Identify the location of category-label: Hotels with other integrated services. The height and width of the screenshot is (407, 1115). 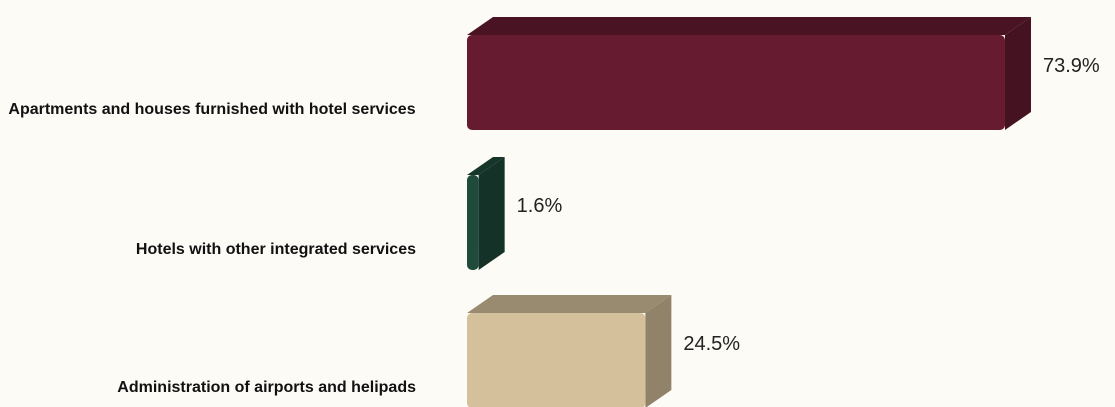
(275, 249).